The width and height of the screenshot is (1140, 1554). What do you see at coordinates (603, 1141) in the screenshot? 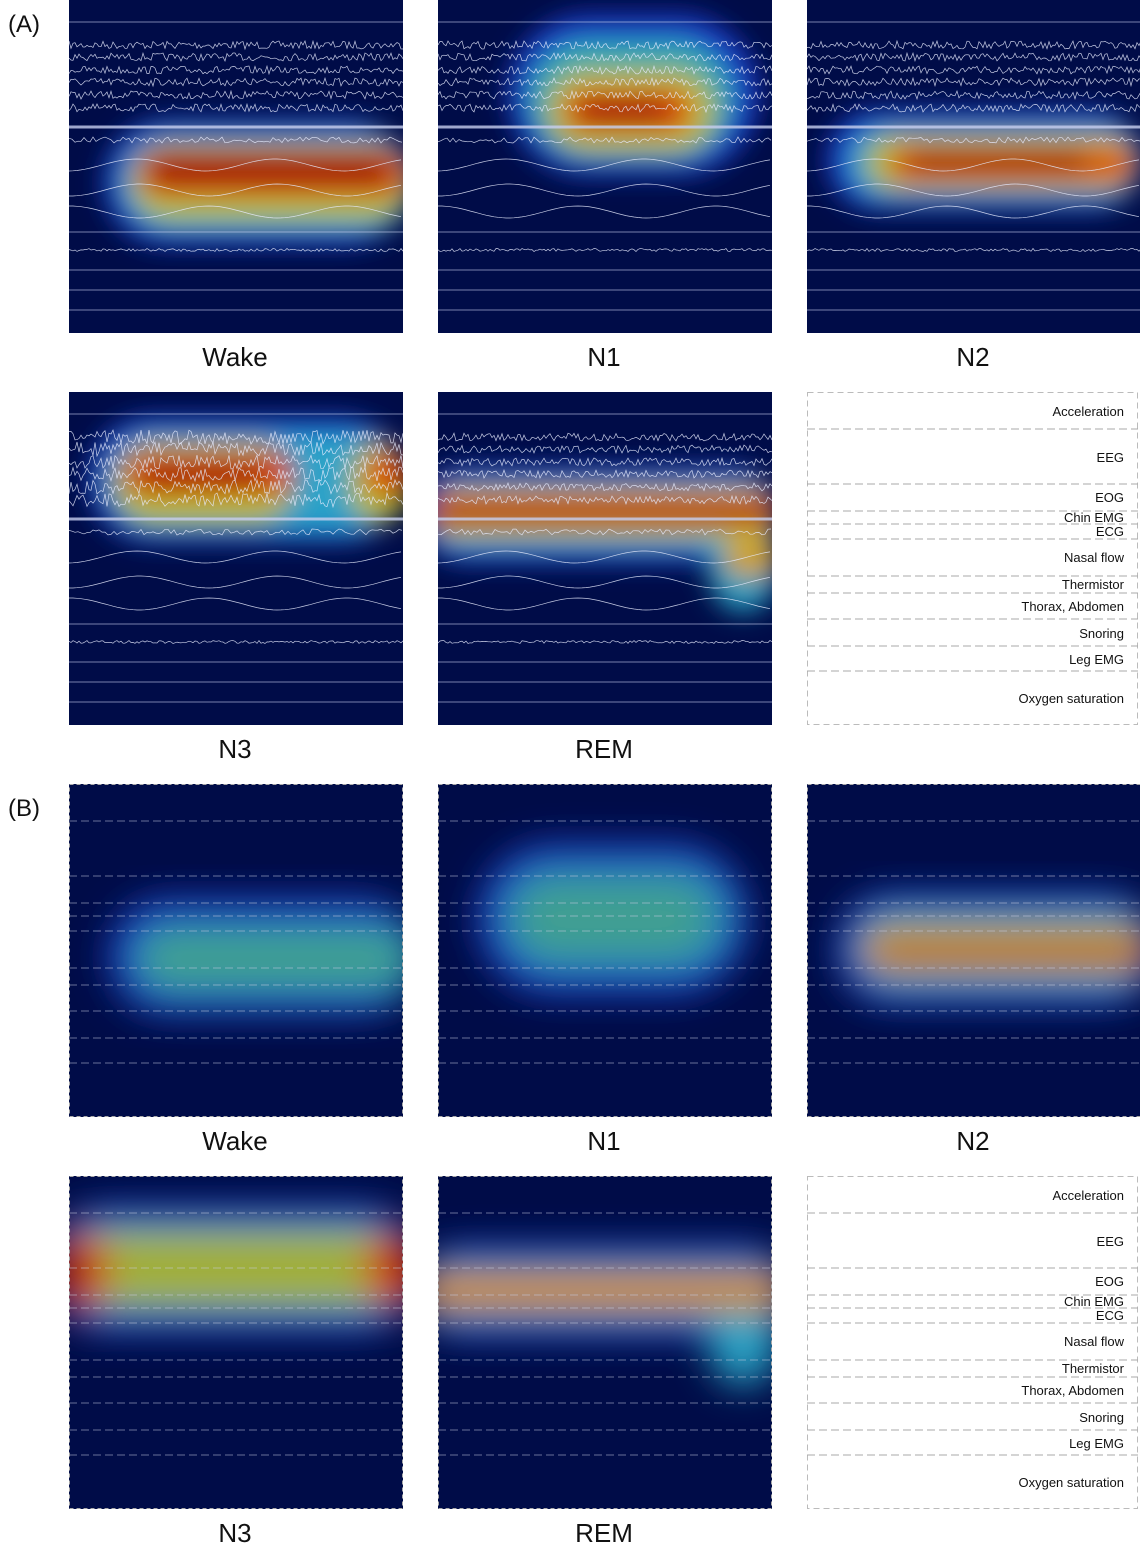
I see `panel-label: N1` at bounding box center [603, 1141].